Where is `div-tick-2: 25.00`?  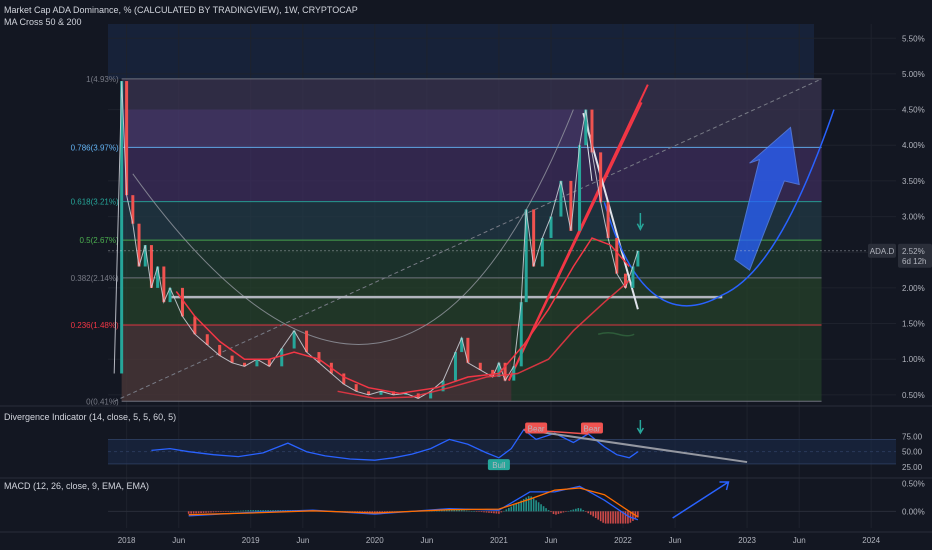
div-tick-2: 25.00 is located at coordinates (912, 467).